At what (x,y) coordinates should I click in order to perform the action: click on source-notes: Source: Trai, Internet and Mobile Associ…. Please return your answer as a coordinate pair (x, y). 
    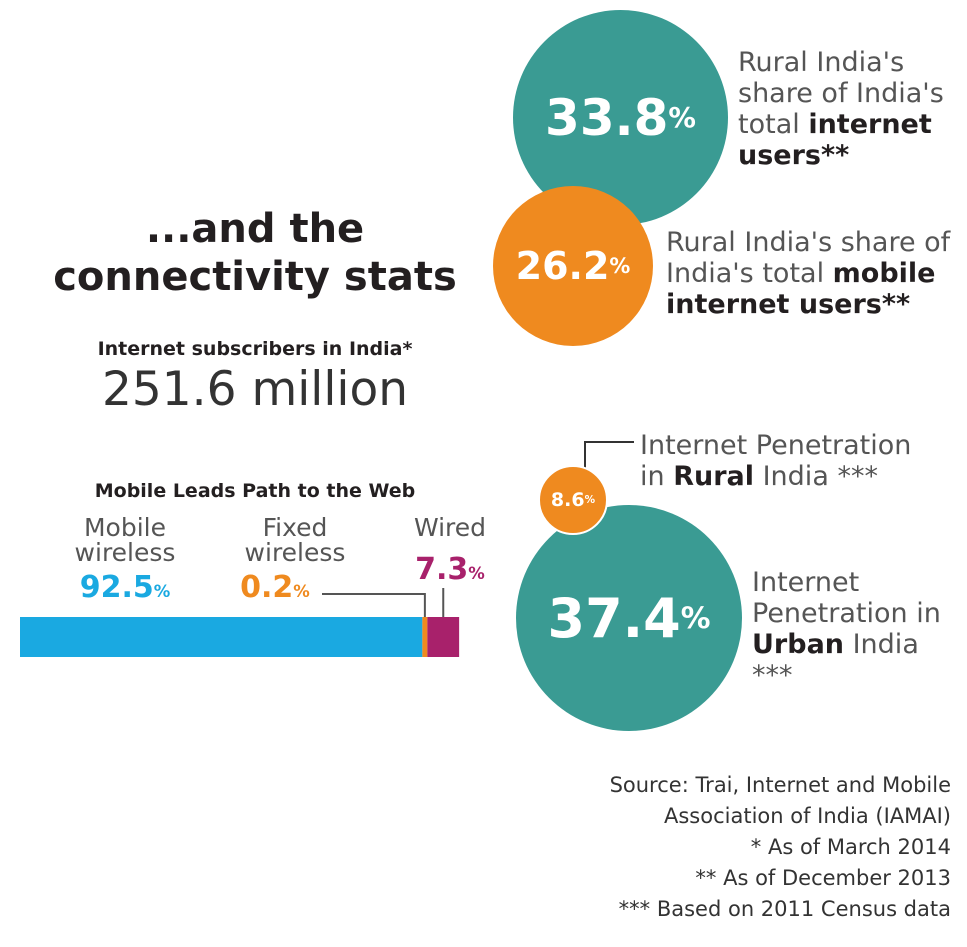
    Looking at the image, I should click on (780, 847).